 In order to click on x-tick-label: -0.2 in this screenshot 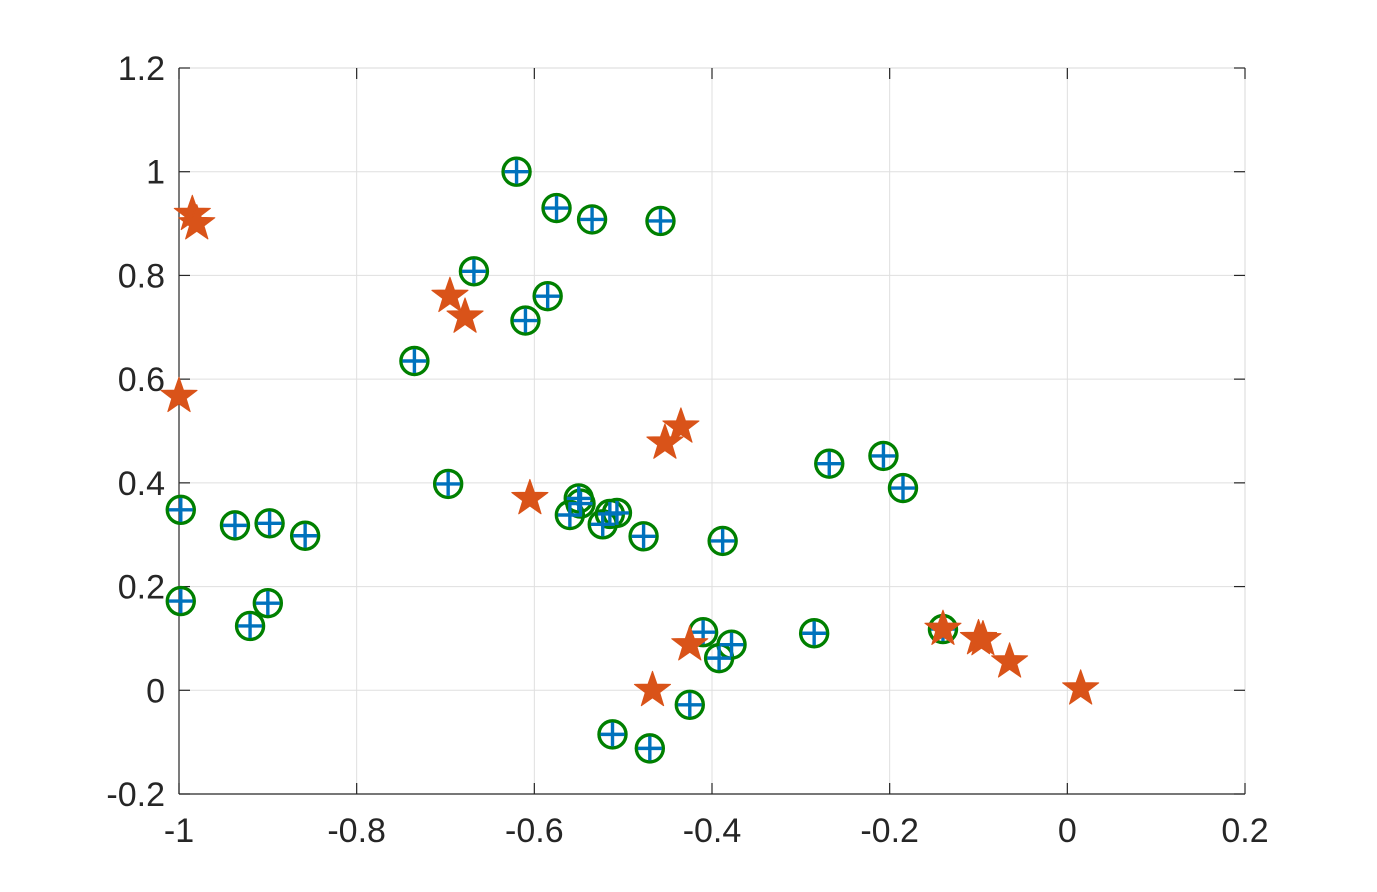, I will do `click(889, 831)`.